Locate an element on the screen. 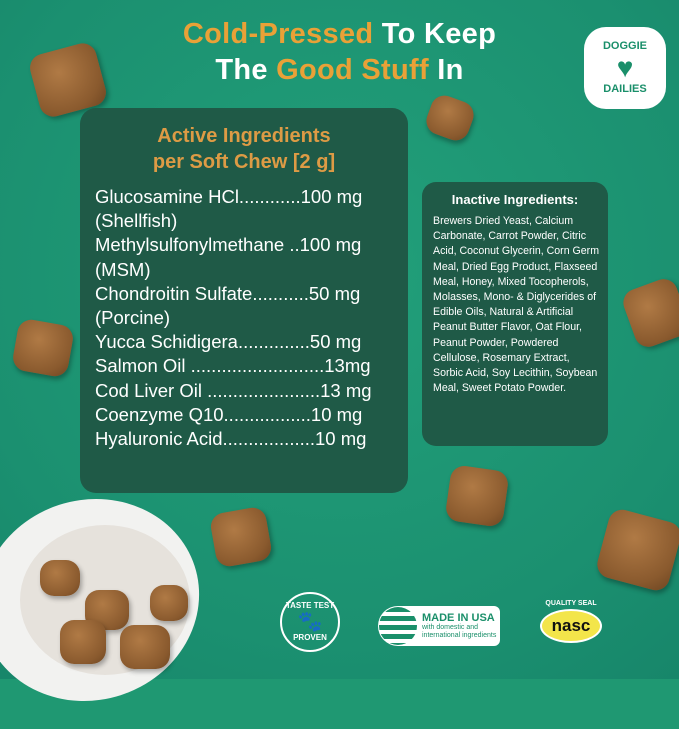 This screenshot has width=679, height=729. ingredient-line: Hyaluronic Acid..................10 mg is located at coordinates (231, 439).